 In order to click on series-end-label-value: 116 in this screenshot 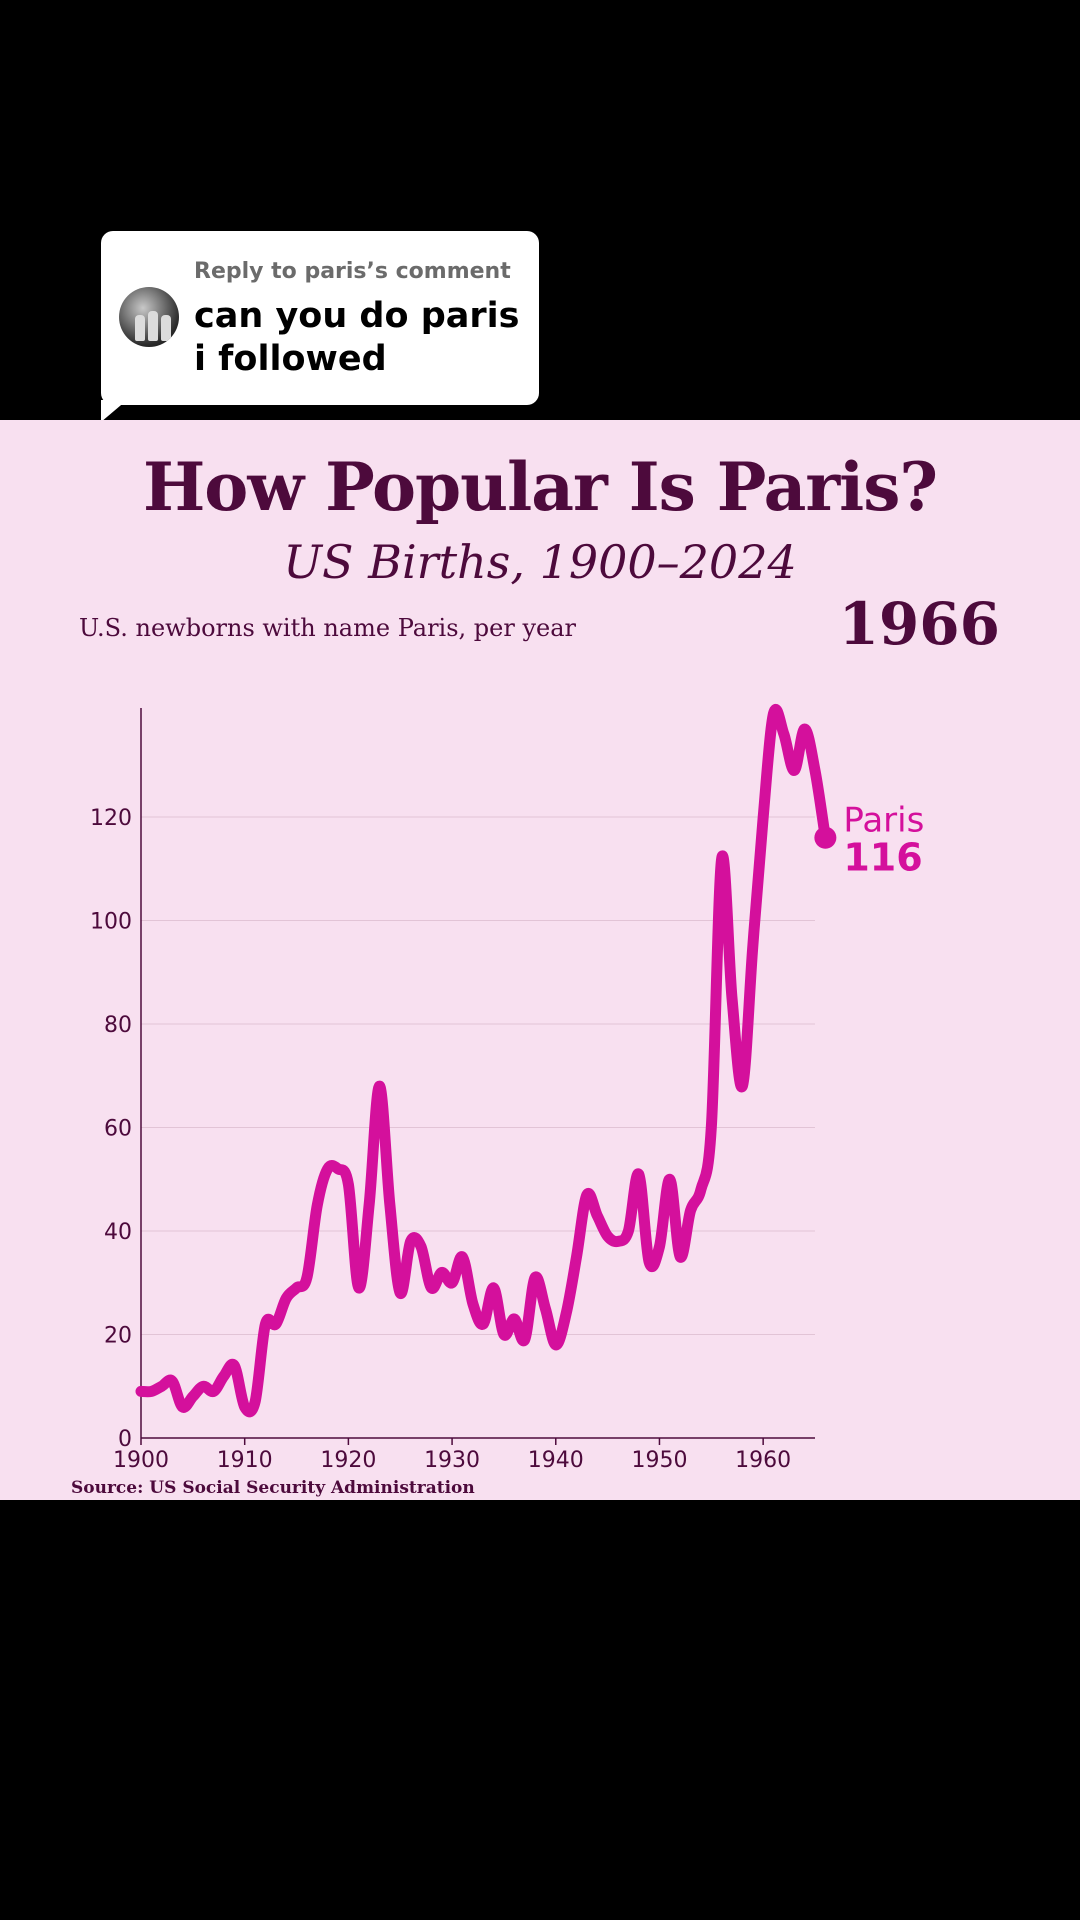, I will do `click(882, 858)`.